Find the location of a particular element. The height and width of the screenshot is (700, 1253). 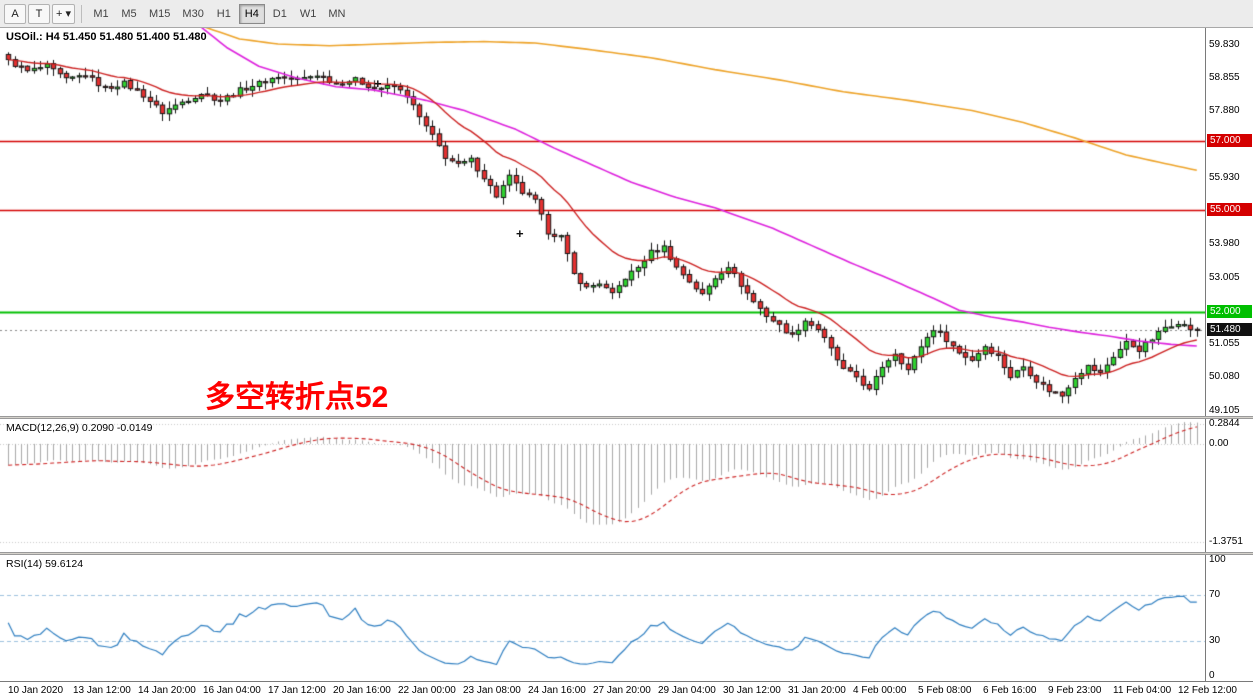

price-tick: 53.980 is located at coordinates (1224, 244).